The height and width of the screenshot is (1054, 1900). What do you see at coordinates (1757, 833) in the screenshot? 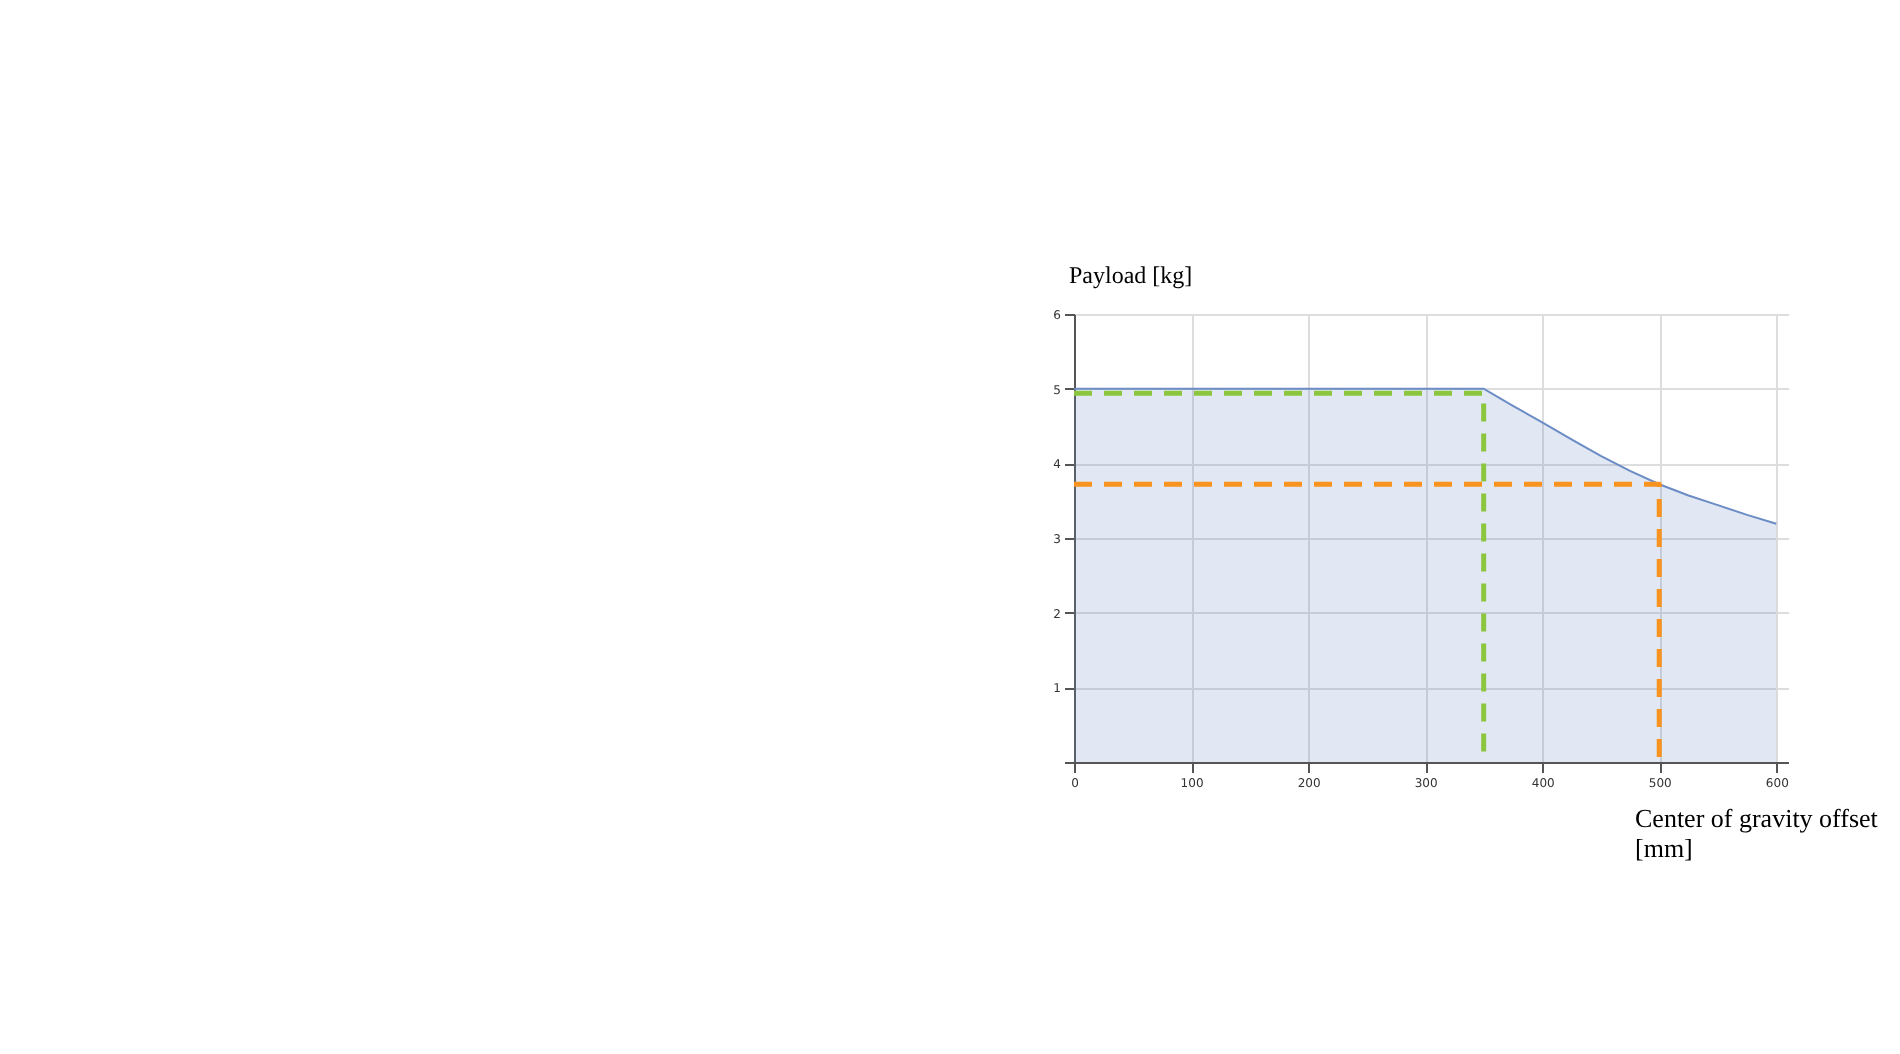
I see `x-axis-title: Center of gravity offset [mm]` at bounding box center [1757, 833].